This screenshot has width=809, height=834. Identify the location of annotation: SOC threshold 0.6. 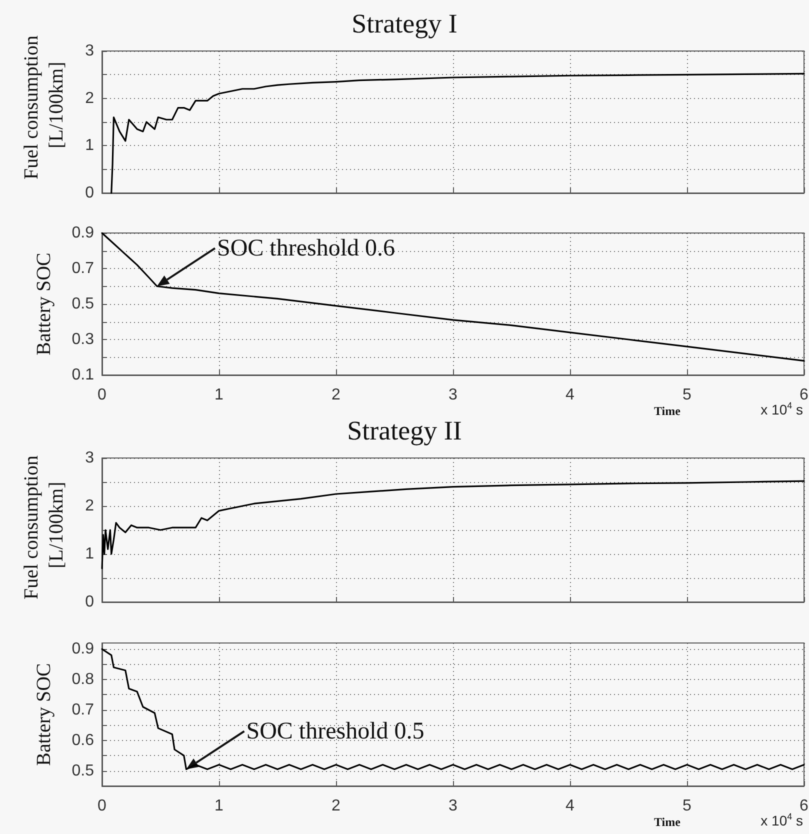
(306, 248).